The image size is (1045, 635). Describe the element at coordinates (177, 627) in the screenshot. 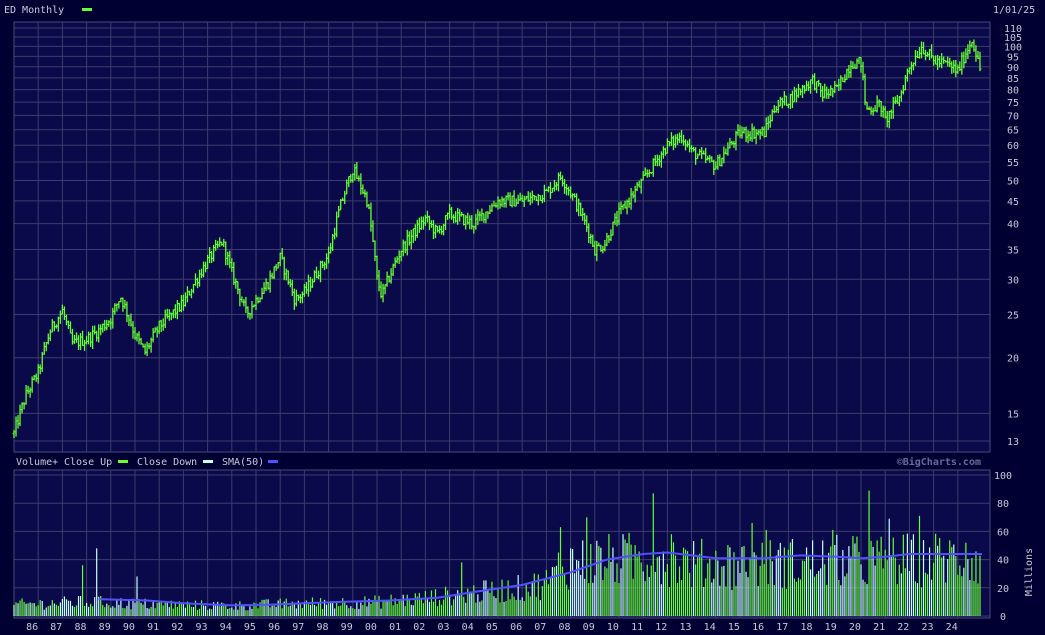

I see `x-tick-label: 92` at that location.